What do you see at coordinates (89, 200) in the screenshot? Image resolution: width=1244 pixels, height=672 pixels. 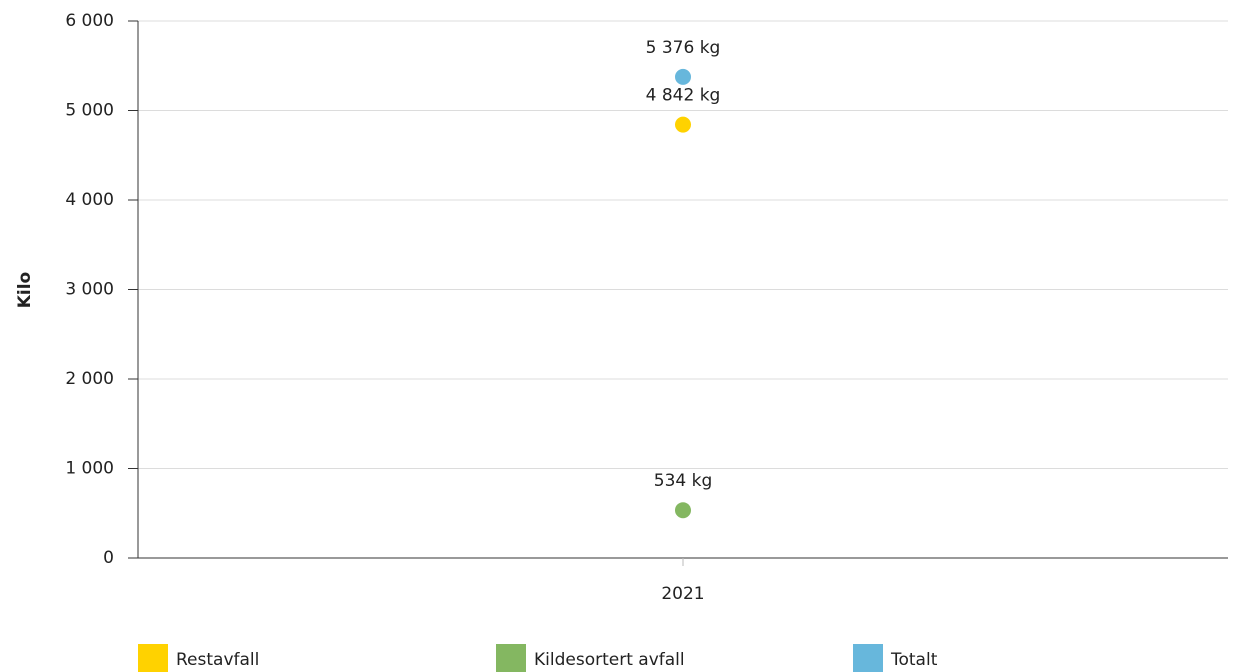 I see `y-tick-label: 4 000` at bounding box center [89, 200].